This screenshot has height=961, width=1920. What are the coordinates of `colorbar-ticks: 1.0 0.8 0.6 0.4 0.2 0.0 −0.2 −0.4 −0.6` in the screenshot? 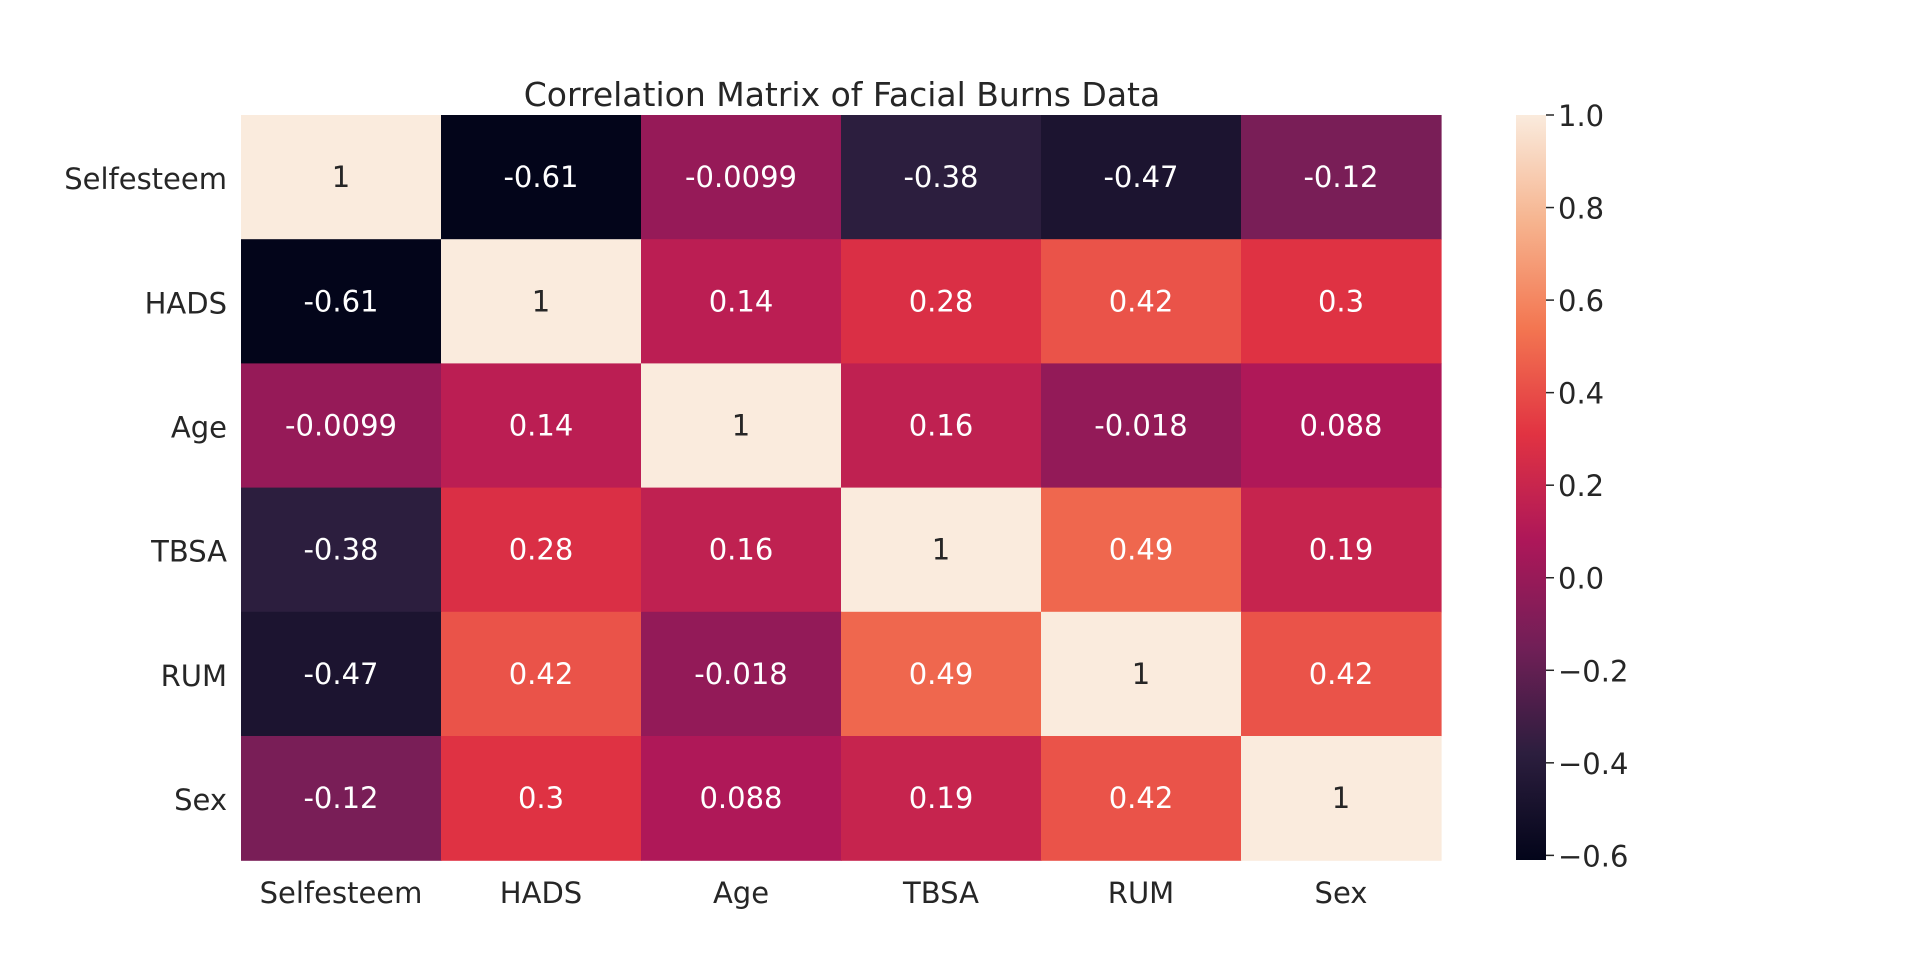 It's located at (1587, 486).